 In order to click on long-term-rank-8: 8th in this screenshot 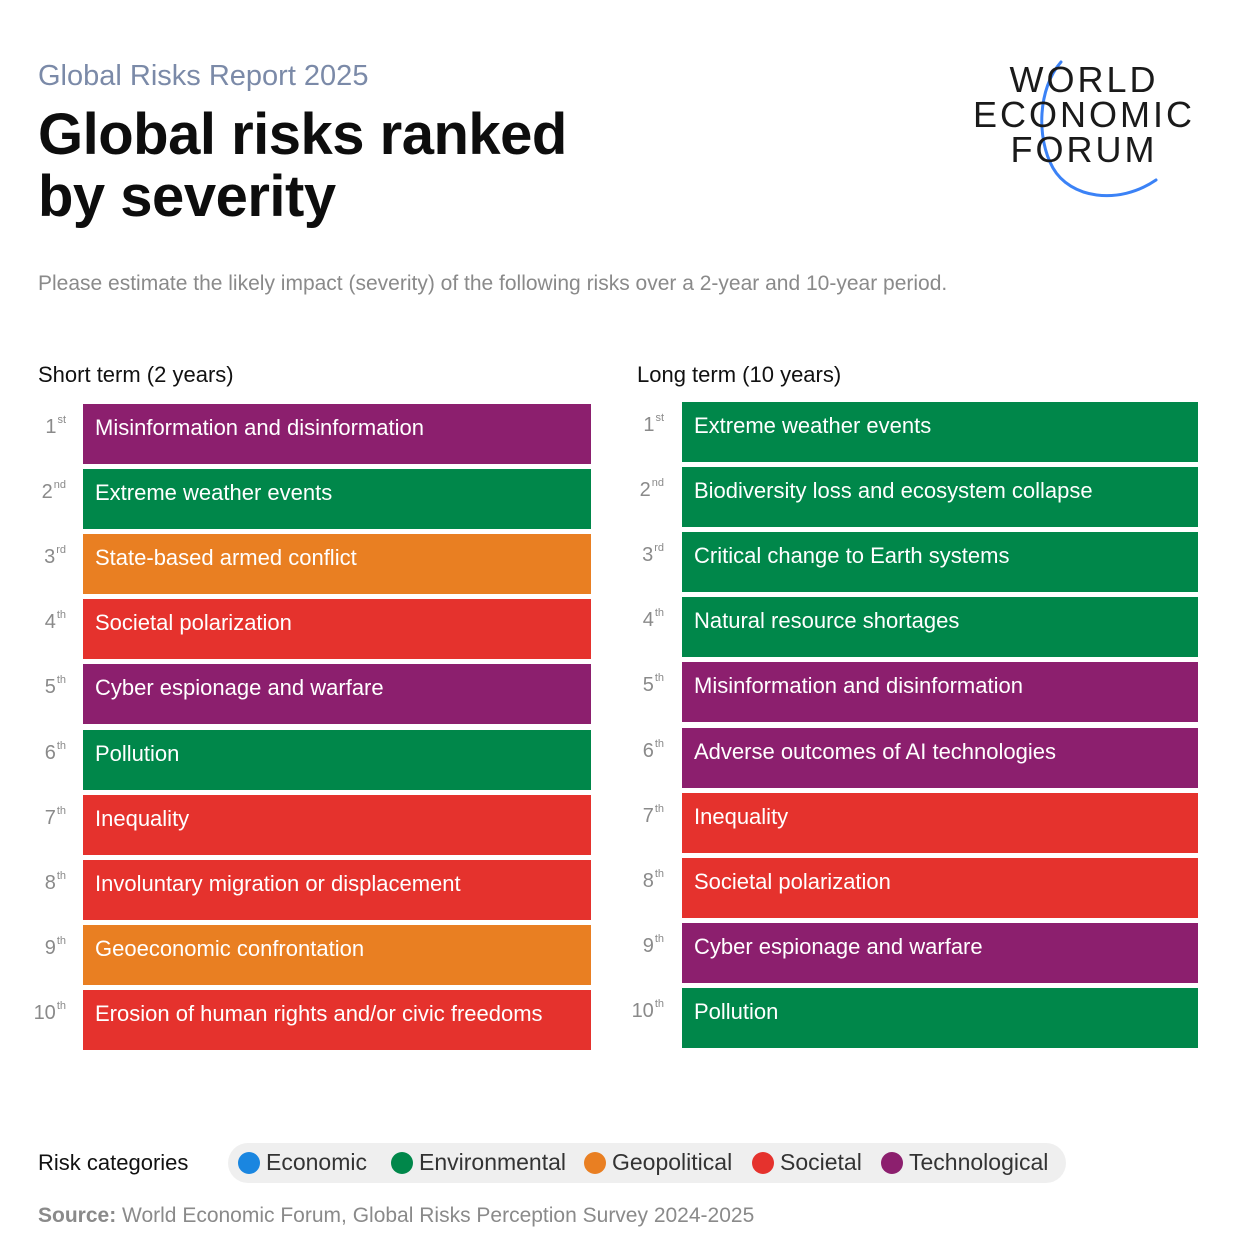, I will do `click(631, 880)`.